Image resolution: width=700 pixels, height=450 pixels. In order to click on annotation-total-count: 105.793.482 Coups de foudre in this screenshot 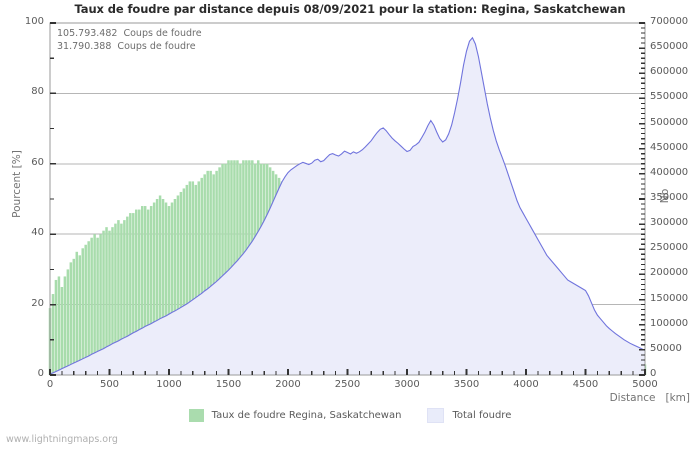, I will do `click(129, 33)`.